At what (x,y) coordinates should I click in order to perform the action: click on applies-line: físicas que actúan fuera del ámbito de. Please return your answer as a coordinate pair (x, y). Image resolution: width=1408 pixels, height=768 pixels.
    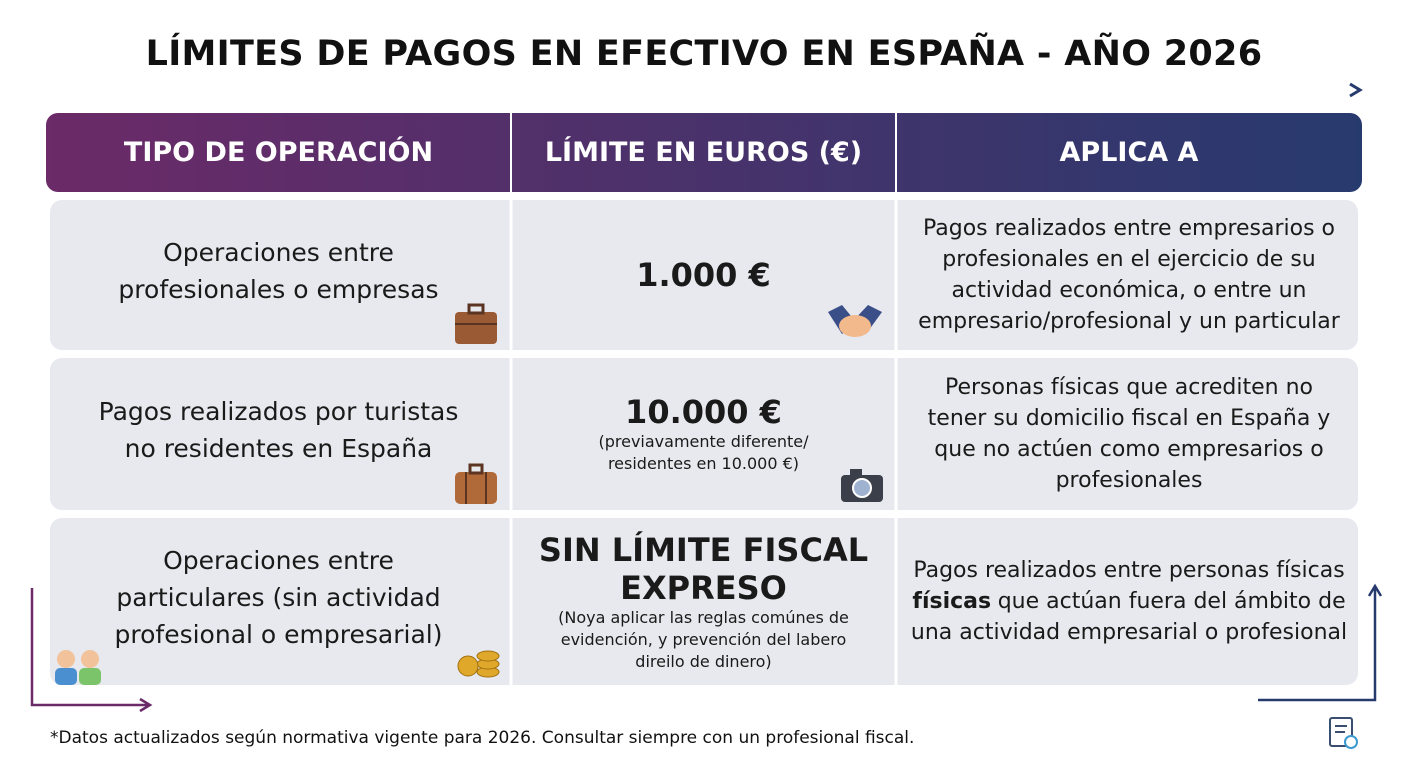
    Looking at the image, I should click on (1128, 601).